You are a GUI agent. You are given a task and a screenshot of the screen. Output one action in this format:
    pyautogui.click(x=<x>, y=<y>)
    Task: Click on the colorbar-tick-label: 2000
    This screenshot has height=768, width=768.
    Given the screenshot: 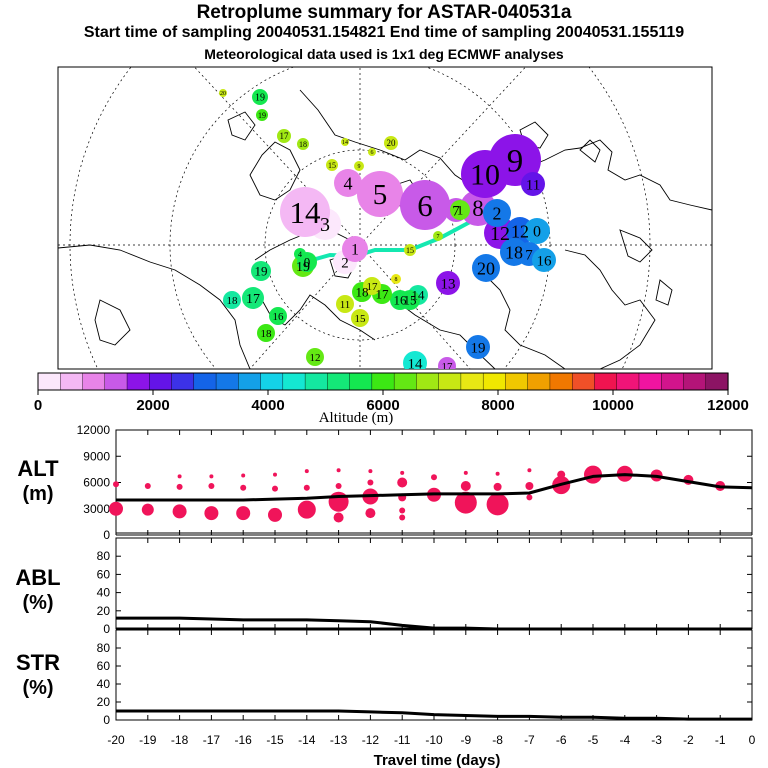 What is the action you would take?
    pyautogui.click(x=152, y=405)
    